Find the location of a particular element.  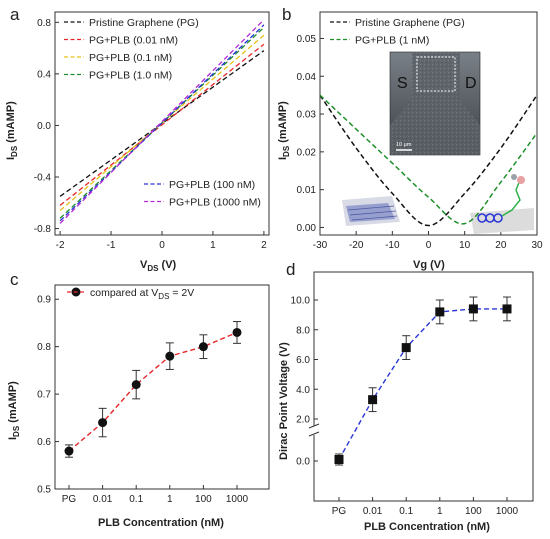

panel-a-xlabel: VDS (V) is located at coordinates (158, 266).